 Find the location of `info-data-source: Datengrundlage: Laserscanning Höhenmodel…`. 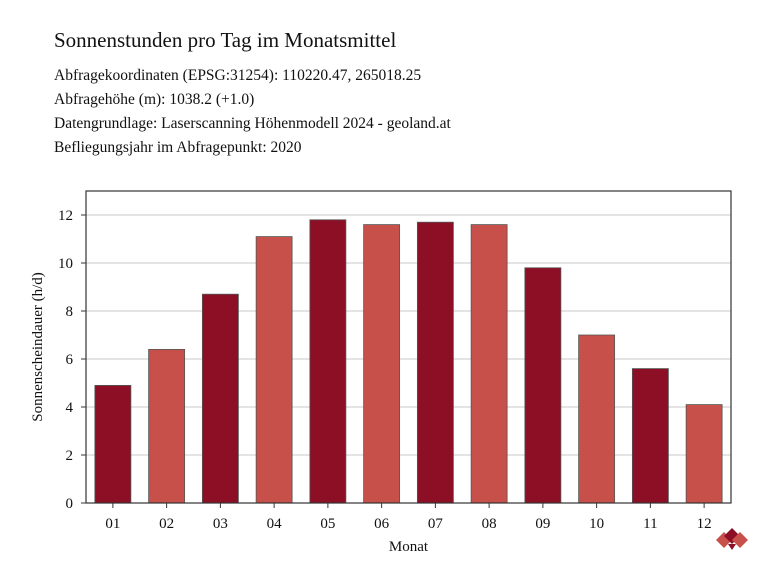

info-data-source: Datengrundlage: Laserscanning Höhenmodel… is located at coordinates (252, 123).